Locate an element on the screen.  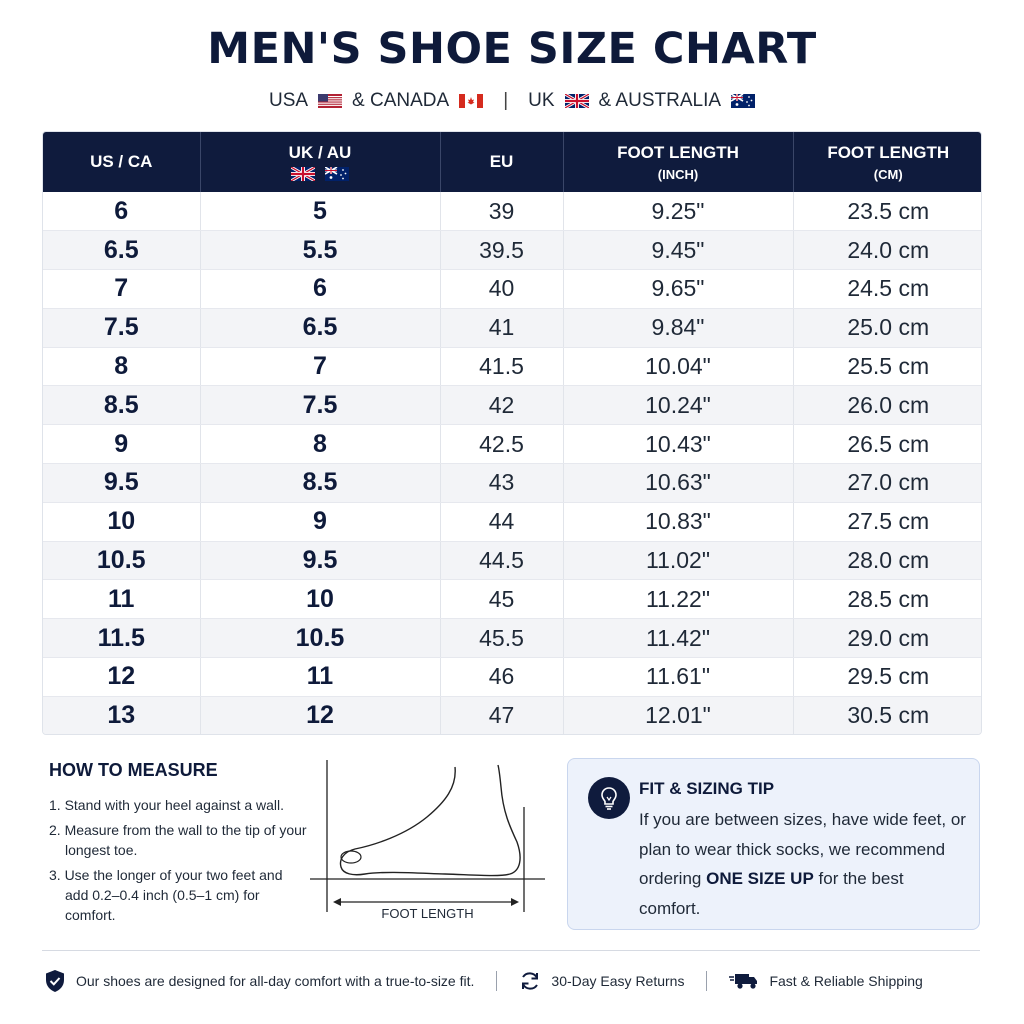
foot-measure-diagram is located at coordinates (427, 836).